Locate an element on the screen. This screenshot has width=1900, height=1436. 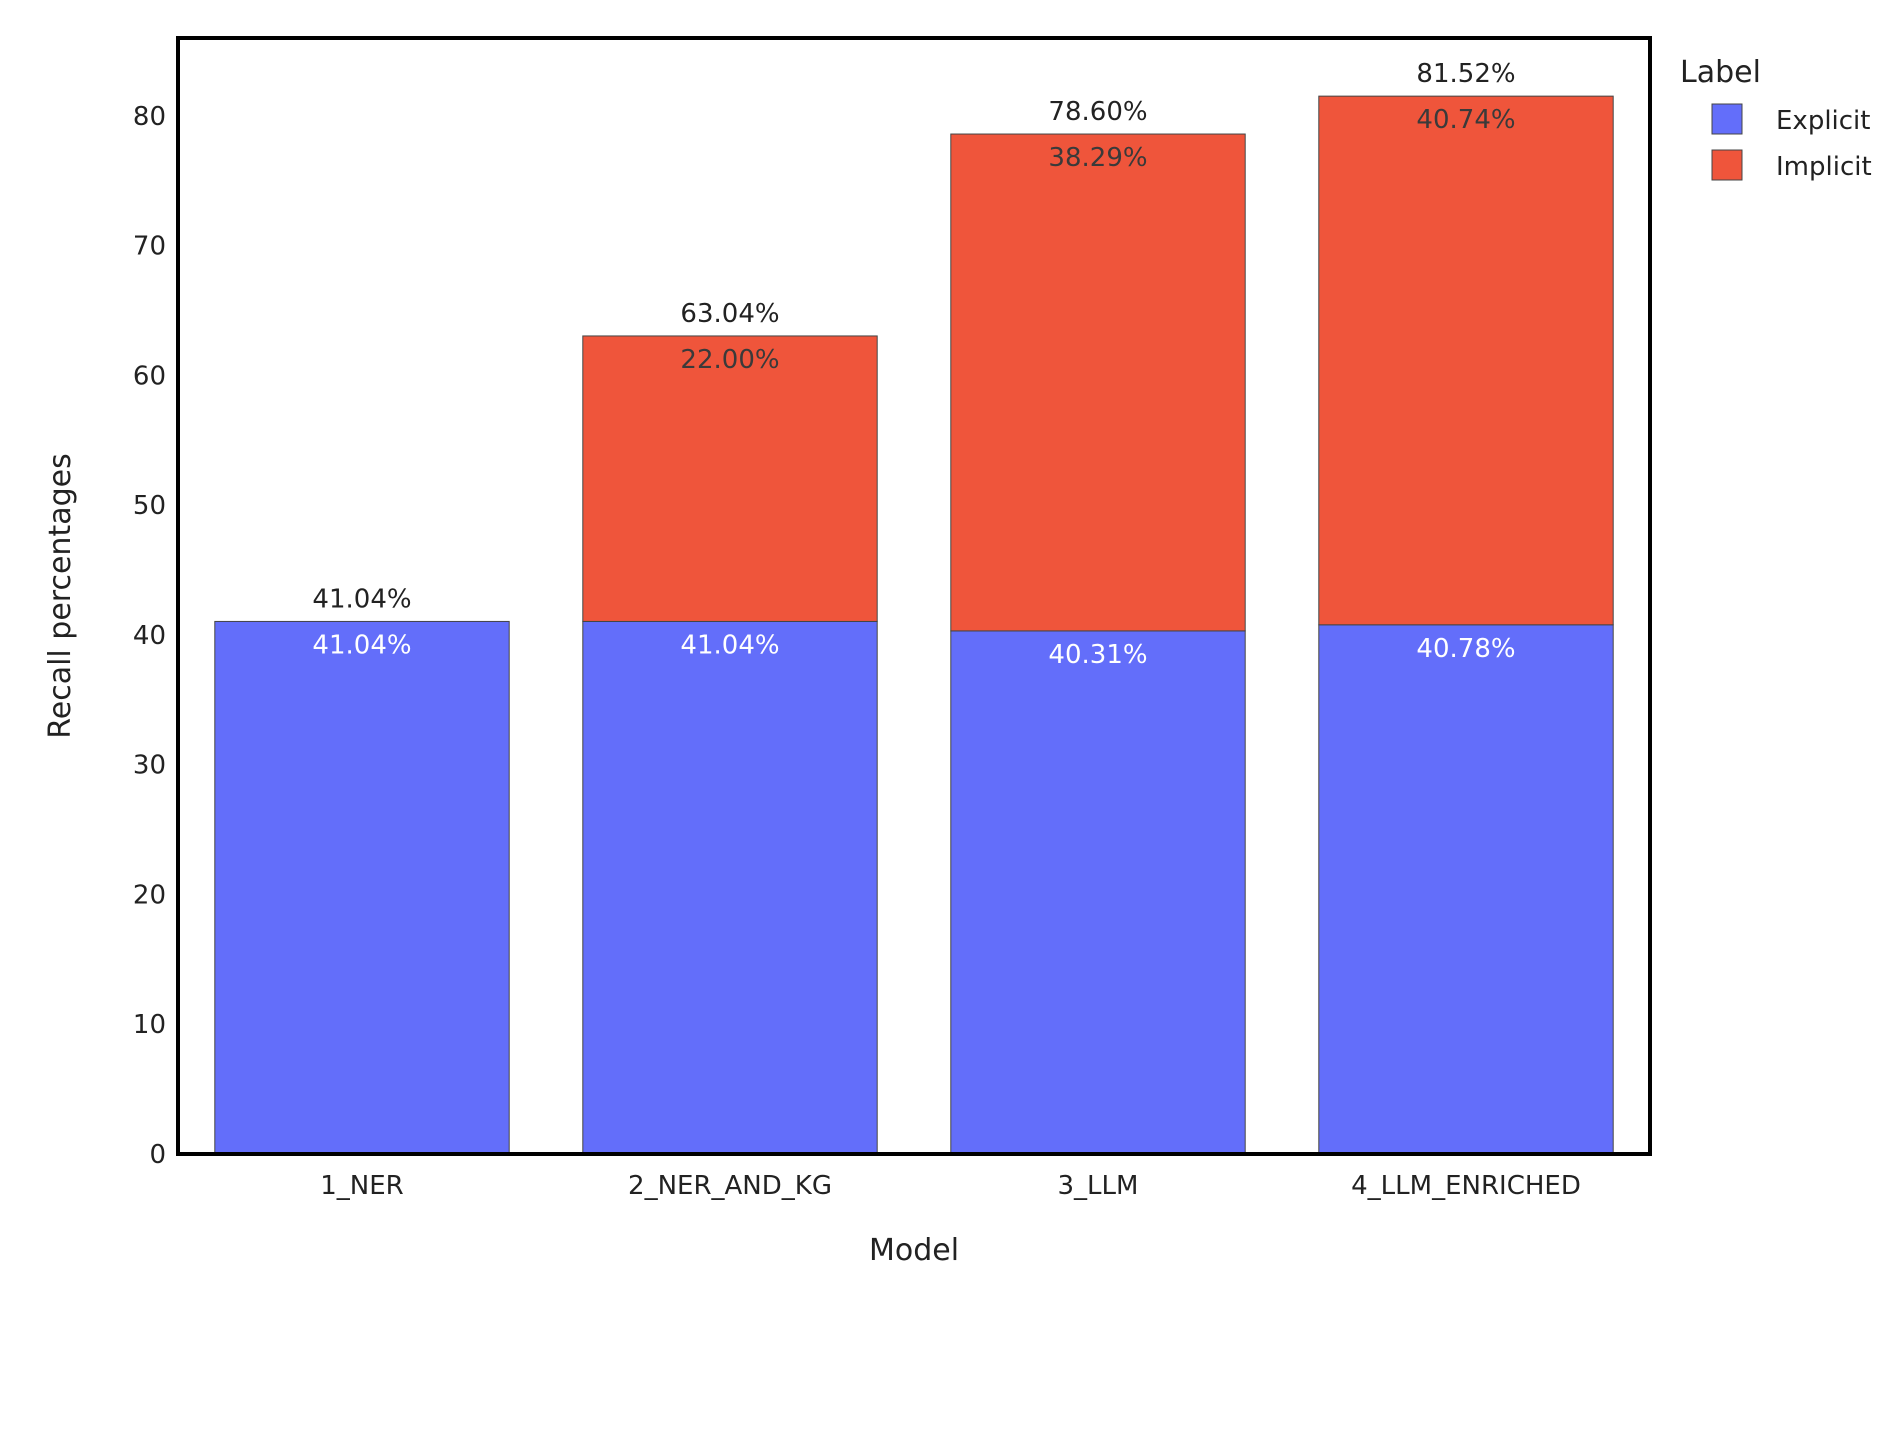
y-tick-label-80: 80 is located at coordinates (149, 117).